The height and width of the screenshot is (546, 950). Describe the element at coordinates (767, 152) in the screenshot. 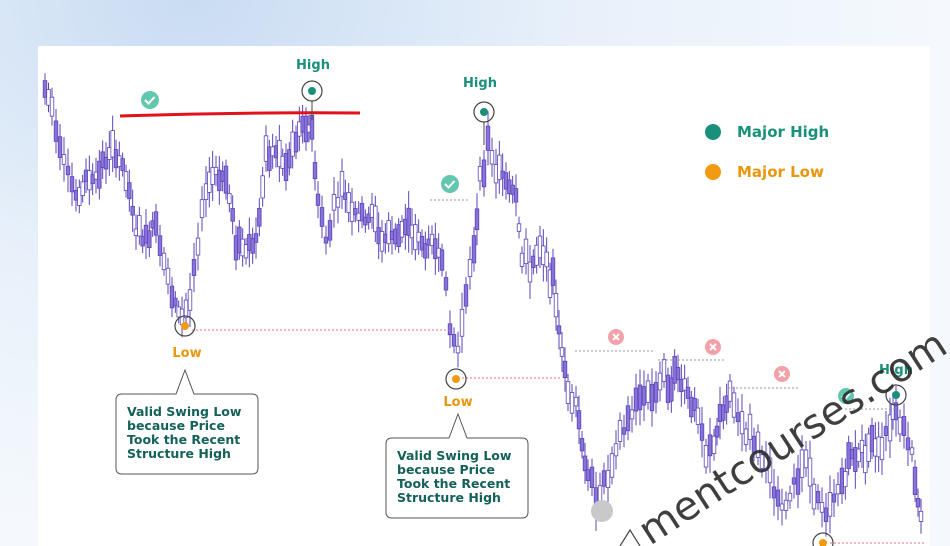

I see `legend: Major High Major Low` at that location.